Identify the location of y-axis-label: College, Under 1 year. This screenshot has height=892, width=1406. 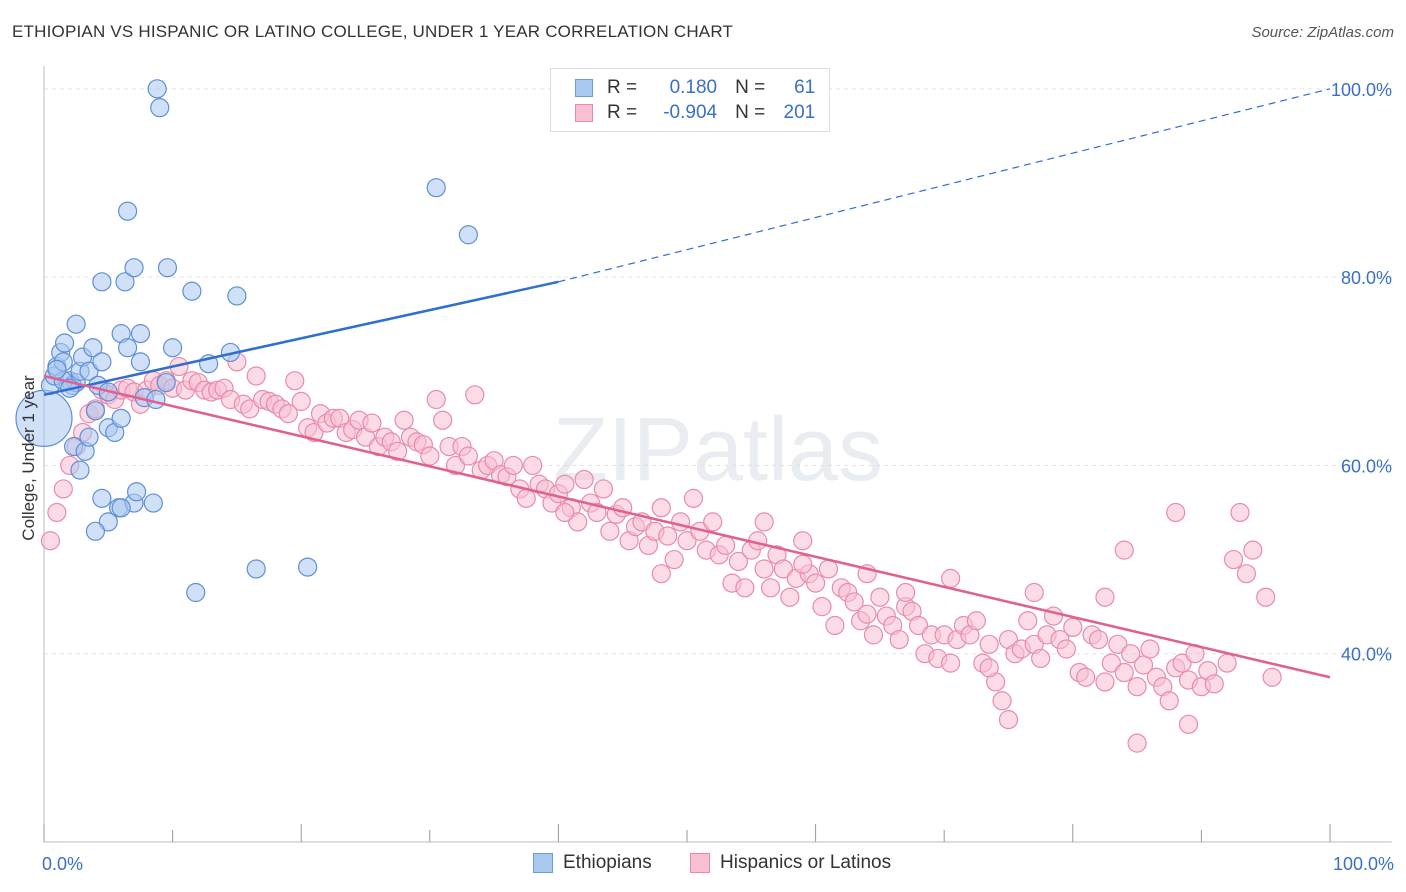
(28, 458).